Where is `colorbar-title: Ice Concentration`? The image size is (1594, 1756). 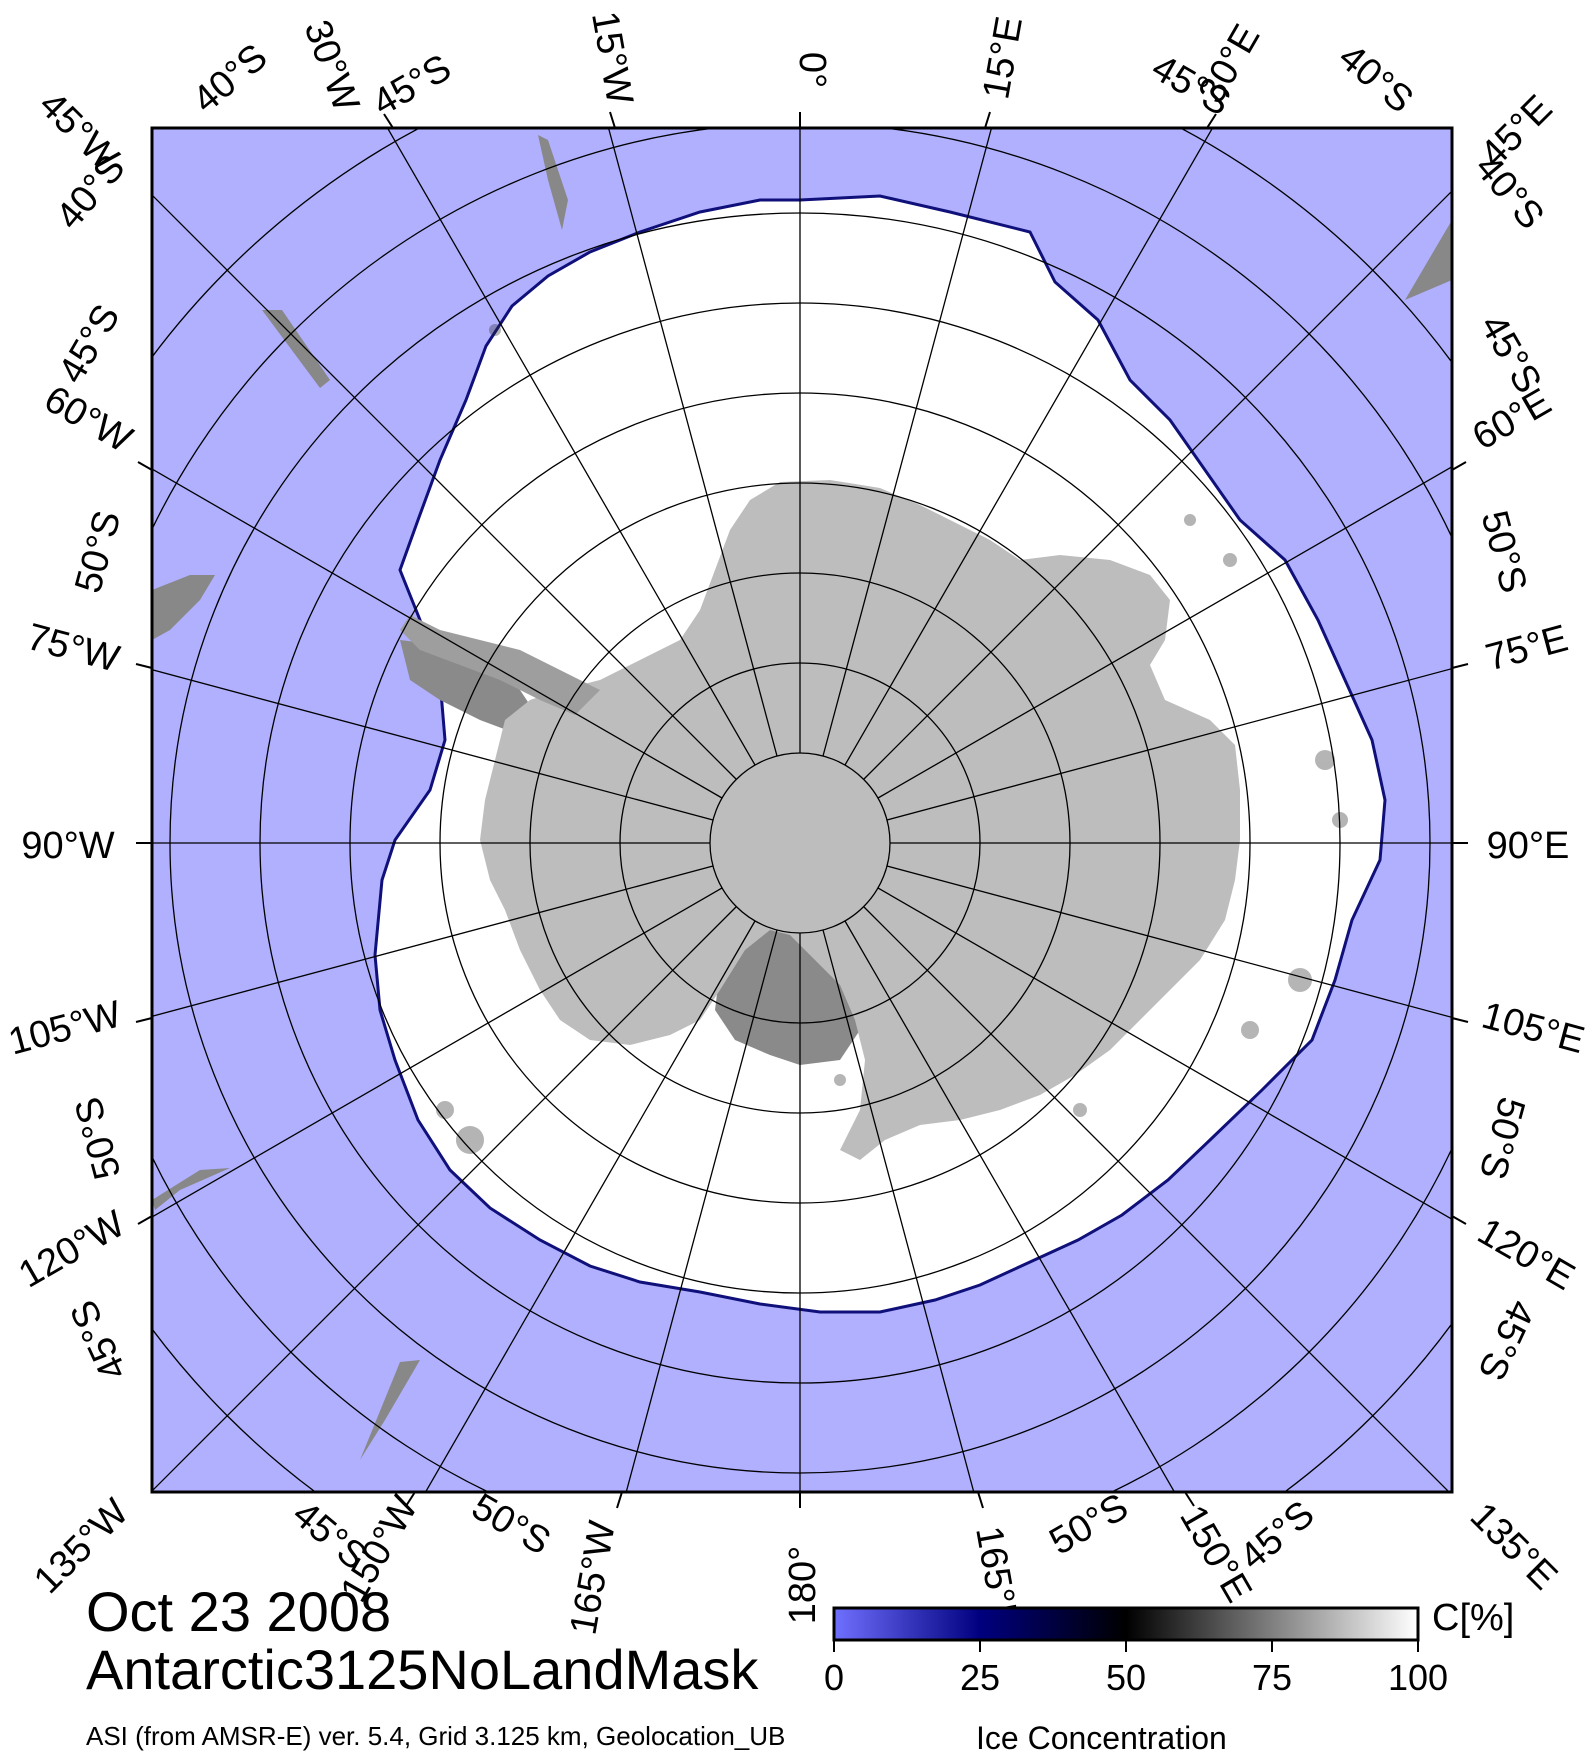
colorbar-title: Ice Concentration is located at coordinates (1101, 1738).